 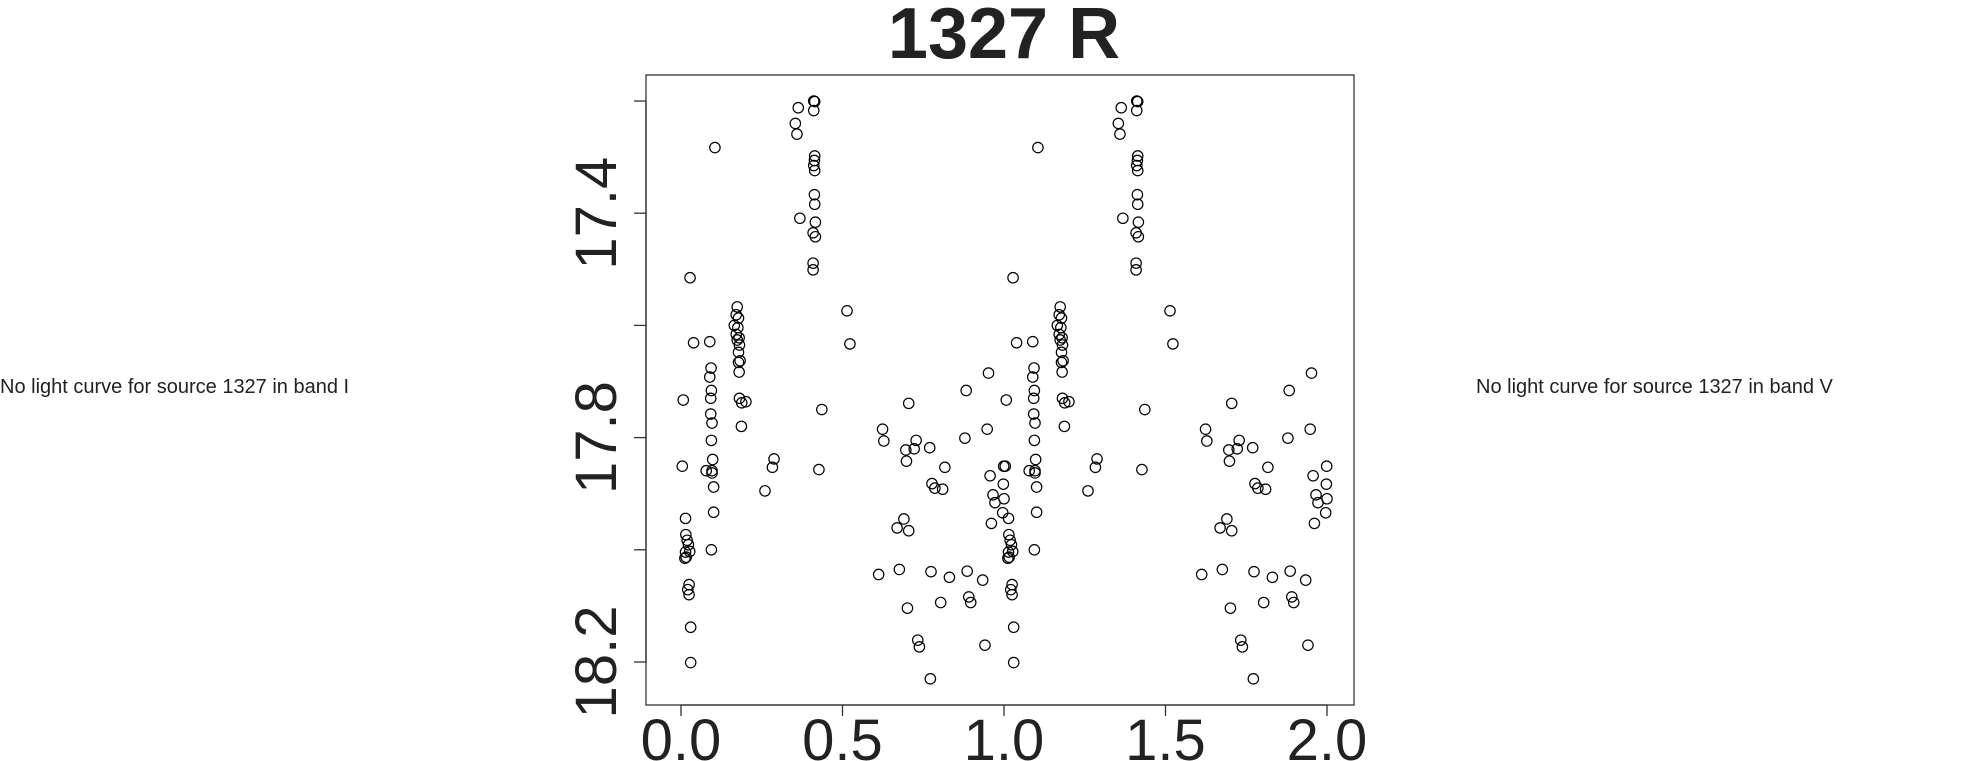 What do you see at coordinates (1327, 734) in the screenshot?
I see `x-tick-label: 2.0` at bounding box center [1327, 734].